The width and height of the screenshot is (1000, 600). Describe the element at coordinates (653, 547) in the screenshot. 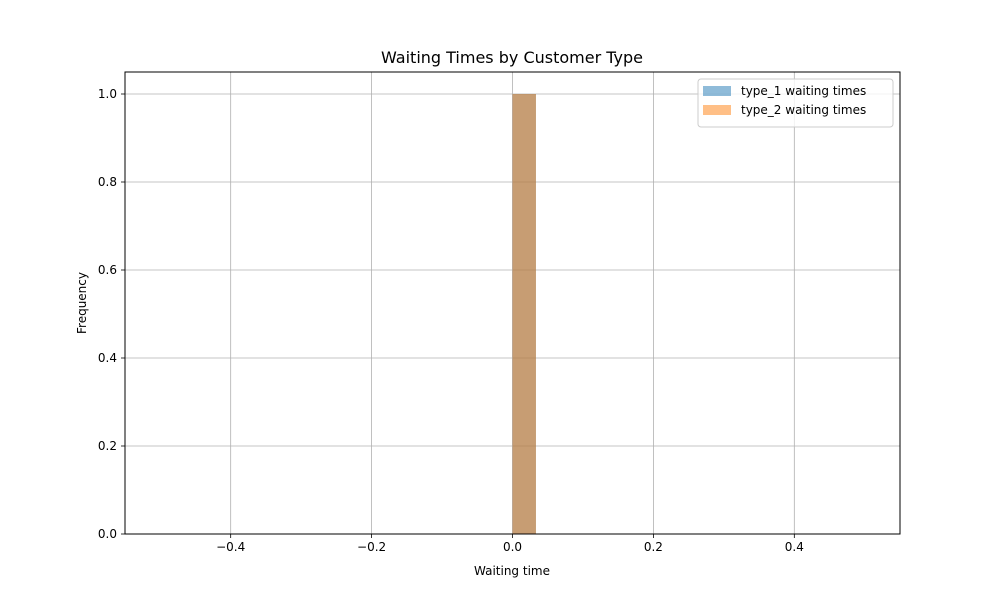

I see `x-tick-label: 0.2` at that location.